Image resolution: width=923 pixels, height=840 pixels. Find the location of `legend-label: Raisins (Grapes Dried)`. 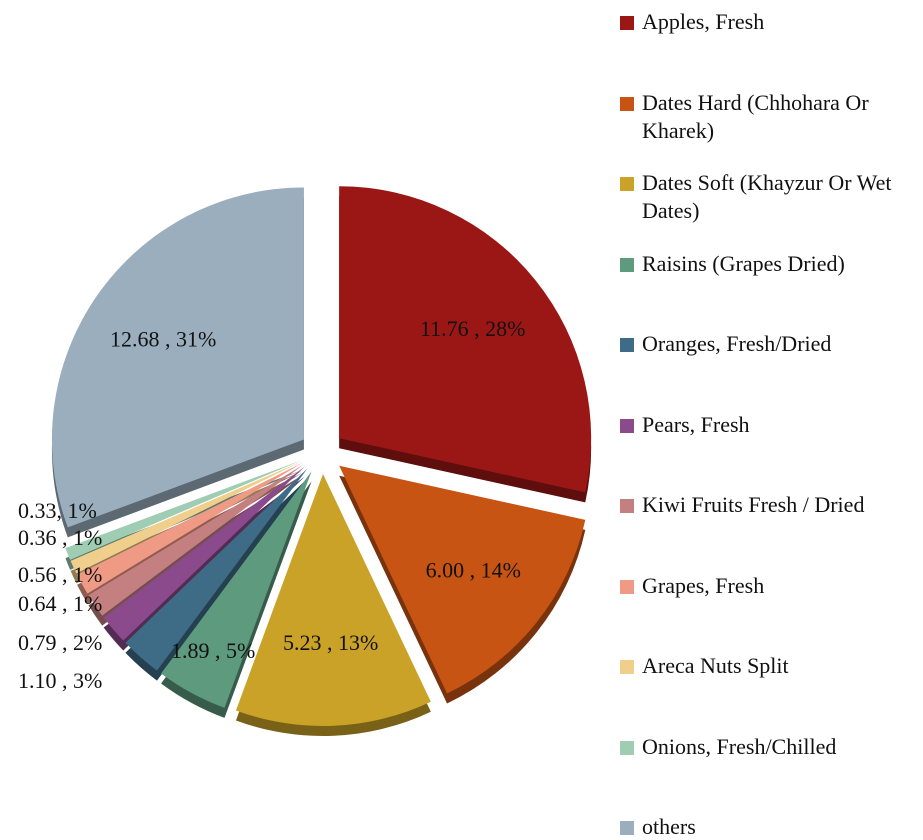

legend-label: Raisins (Grapes Dried) is located at coordinates (743, 263).